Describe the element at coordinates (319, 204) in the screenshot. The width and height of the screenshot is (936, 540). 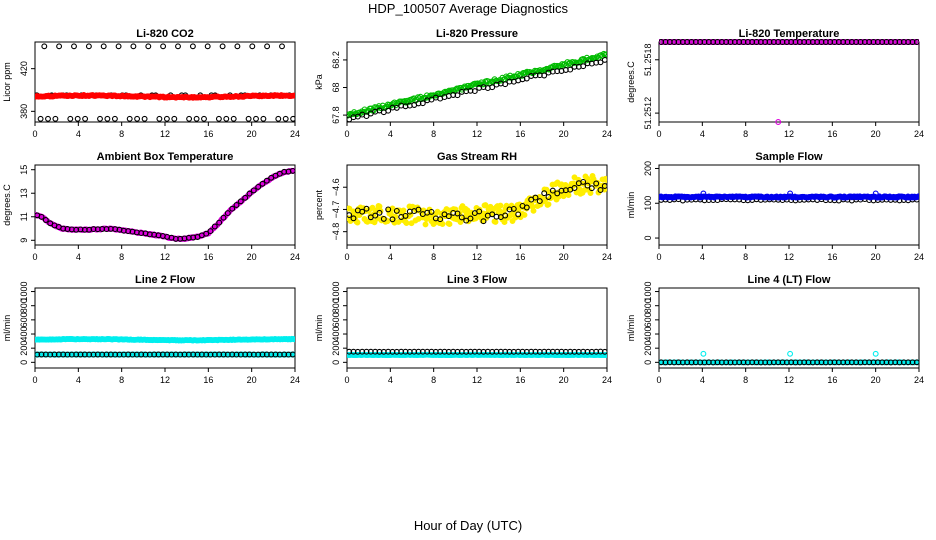
I see `y-axis-label: percent` at that location.